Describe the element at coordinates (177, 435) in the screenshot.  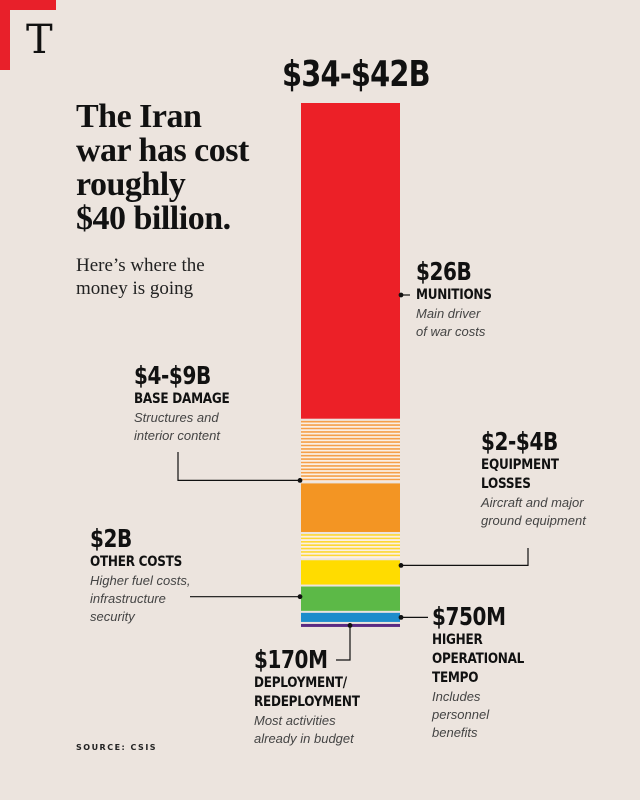
I see `base-damage-desc-line: interior content` at that location.